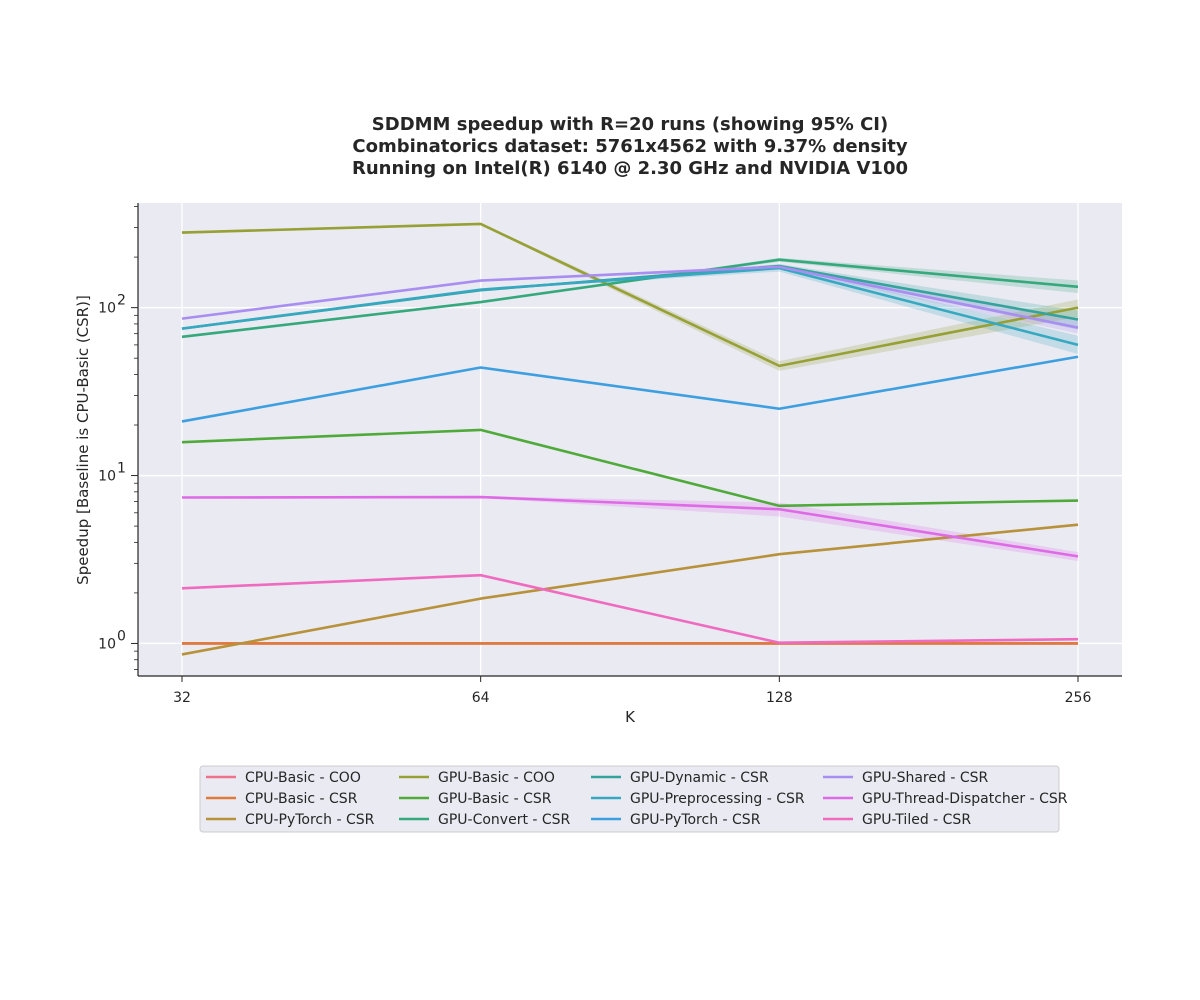 This screenshot has width=1200, height=1000. Describe the element at coordinates (779, 698) in the screenshot. I see `x-tick-label: 128` at that location.